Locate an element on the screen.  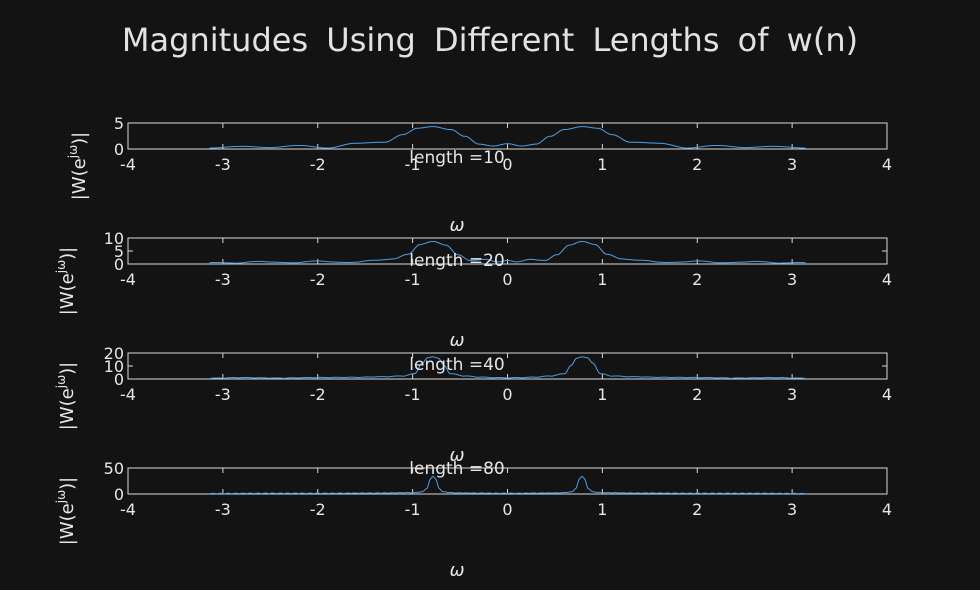
subplot-title: length =40 is located at coordinates (456, 365).